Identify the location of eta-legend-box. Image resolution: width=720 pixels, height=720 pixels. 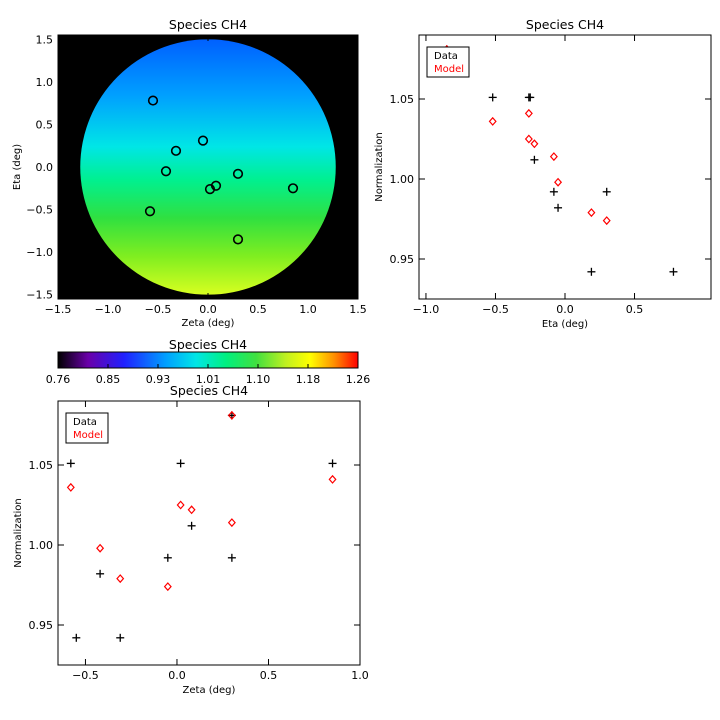
(448, 62).